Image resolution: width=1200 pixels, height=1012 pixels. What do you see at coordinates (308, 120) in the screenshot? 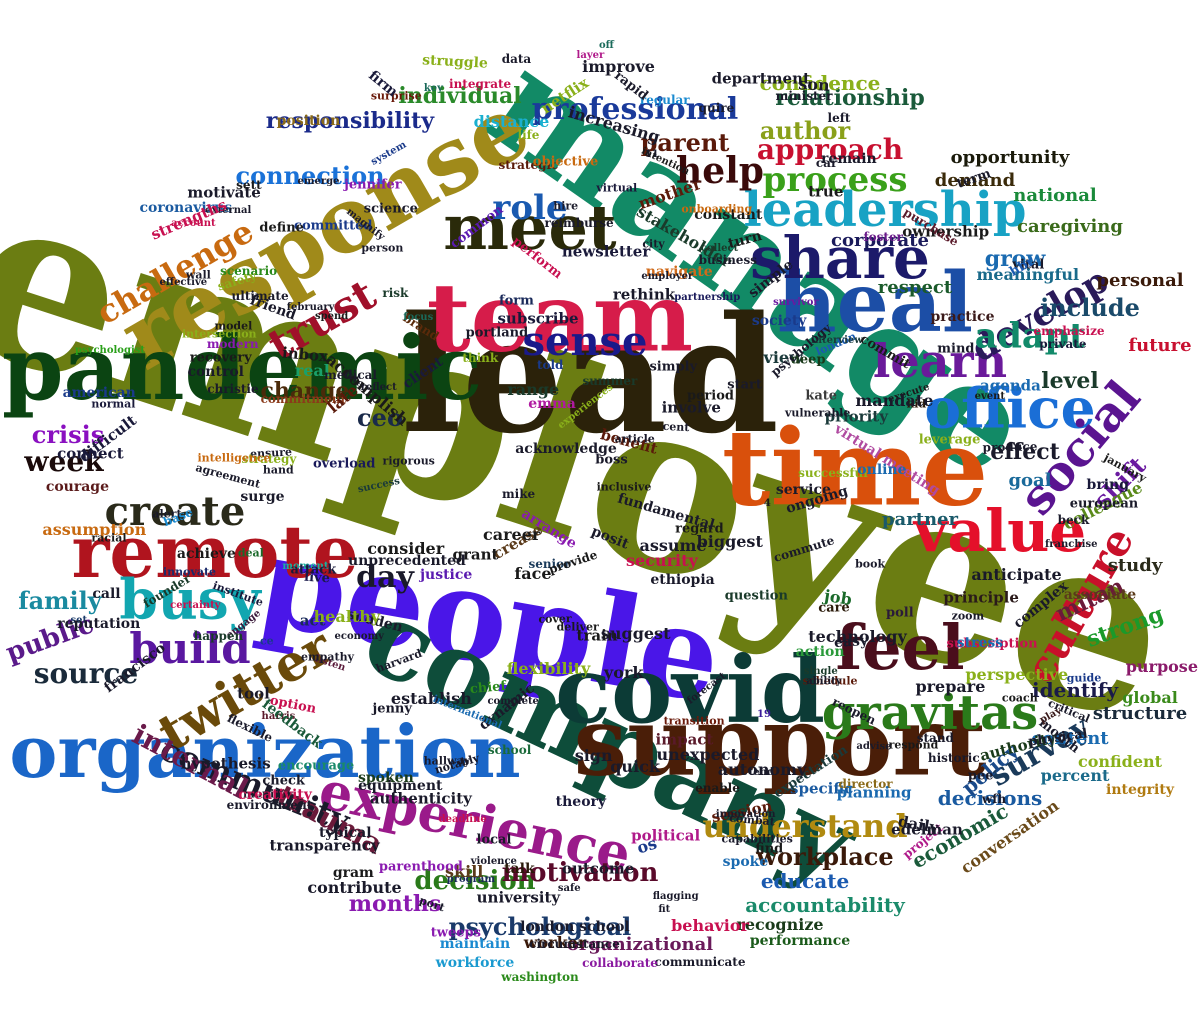
I see `cloud-word: position` at bounding box center [308, 120].